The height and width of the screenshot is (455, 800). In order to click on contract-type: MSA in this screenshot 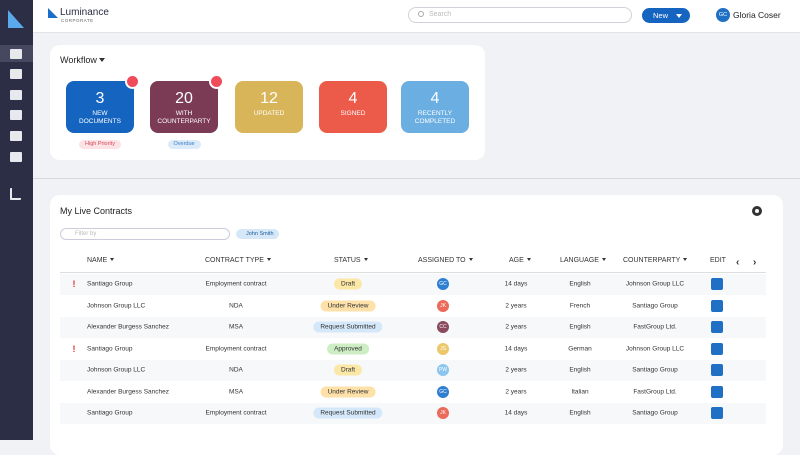, I will do `click(236, 391)`.